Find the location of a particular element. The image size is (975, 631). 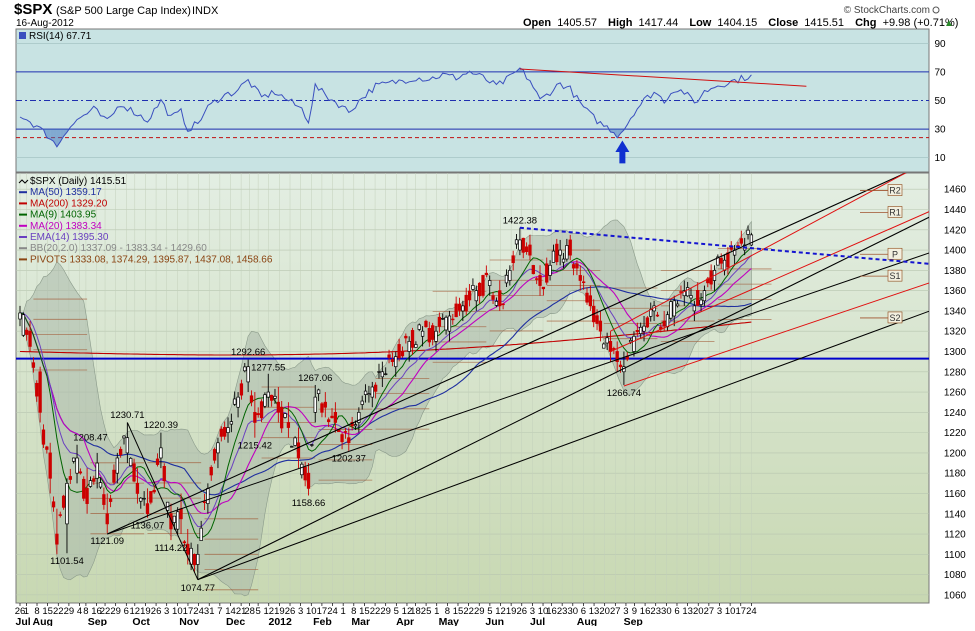

x-day-label: 19 is located at coordinates (511, 611).